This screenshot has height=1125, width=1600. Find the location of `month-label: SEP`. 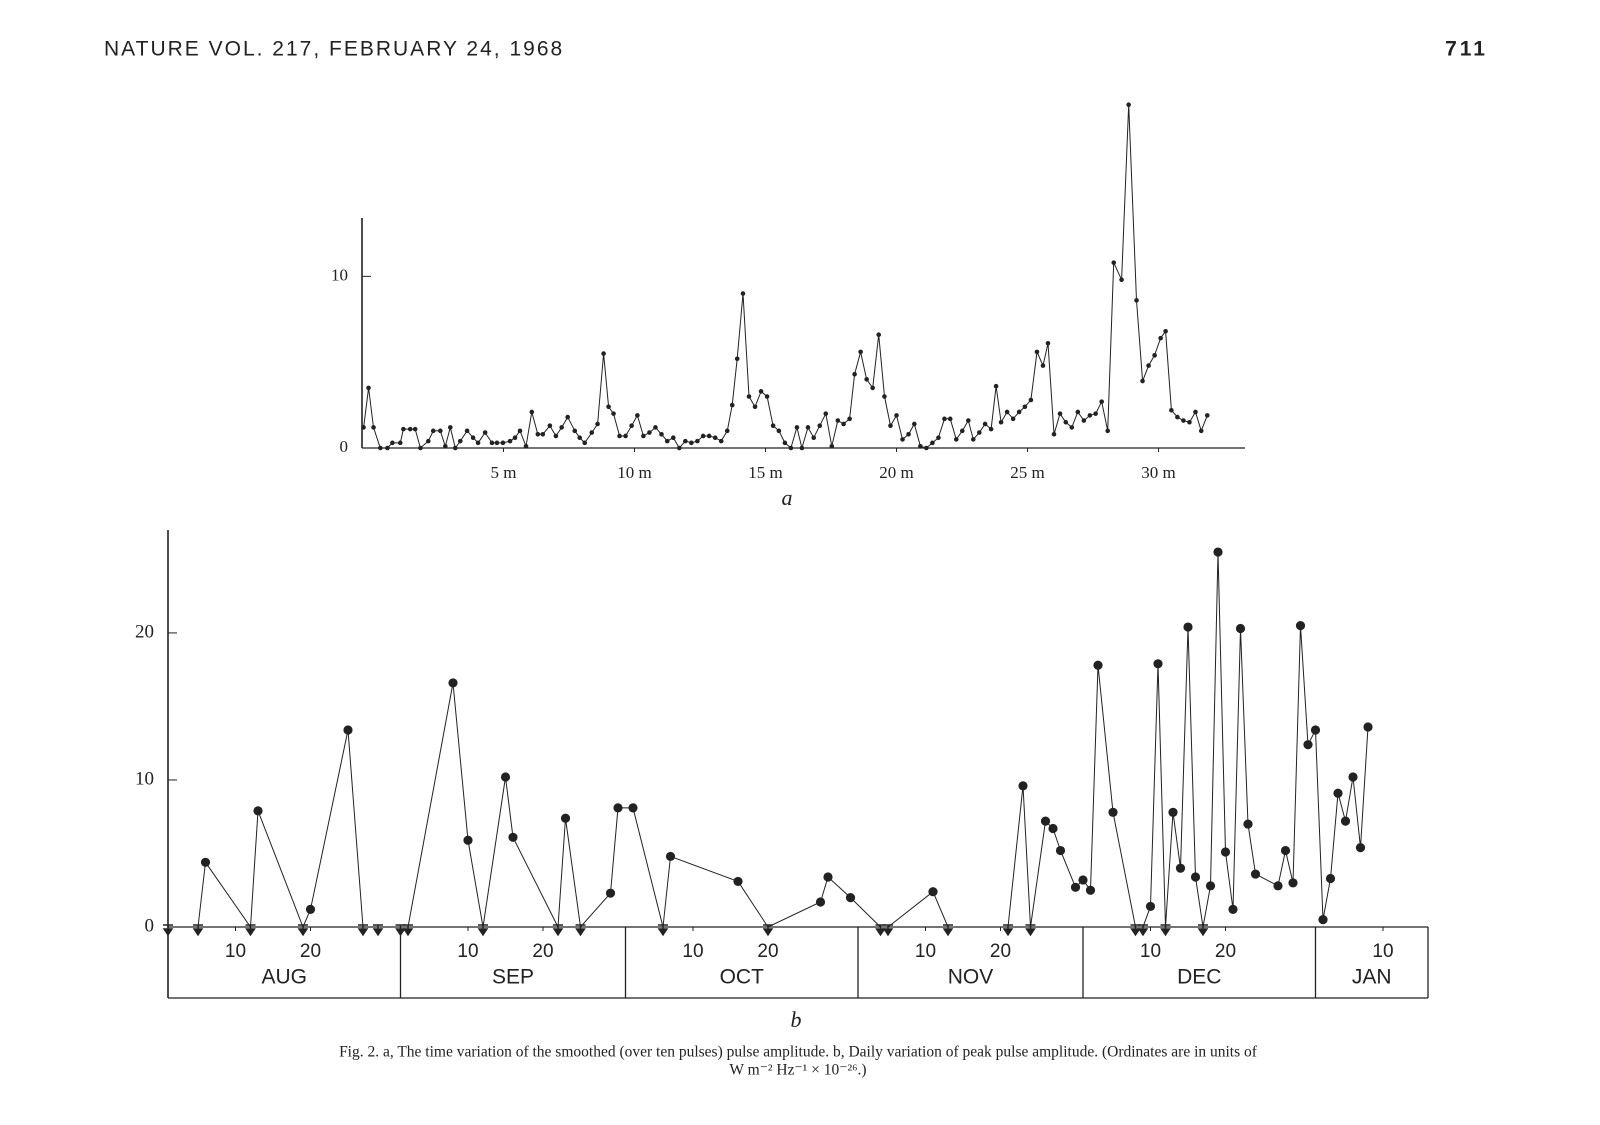

month-label: SEP is located at coordinates (513, 977).